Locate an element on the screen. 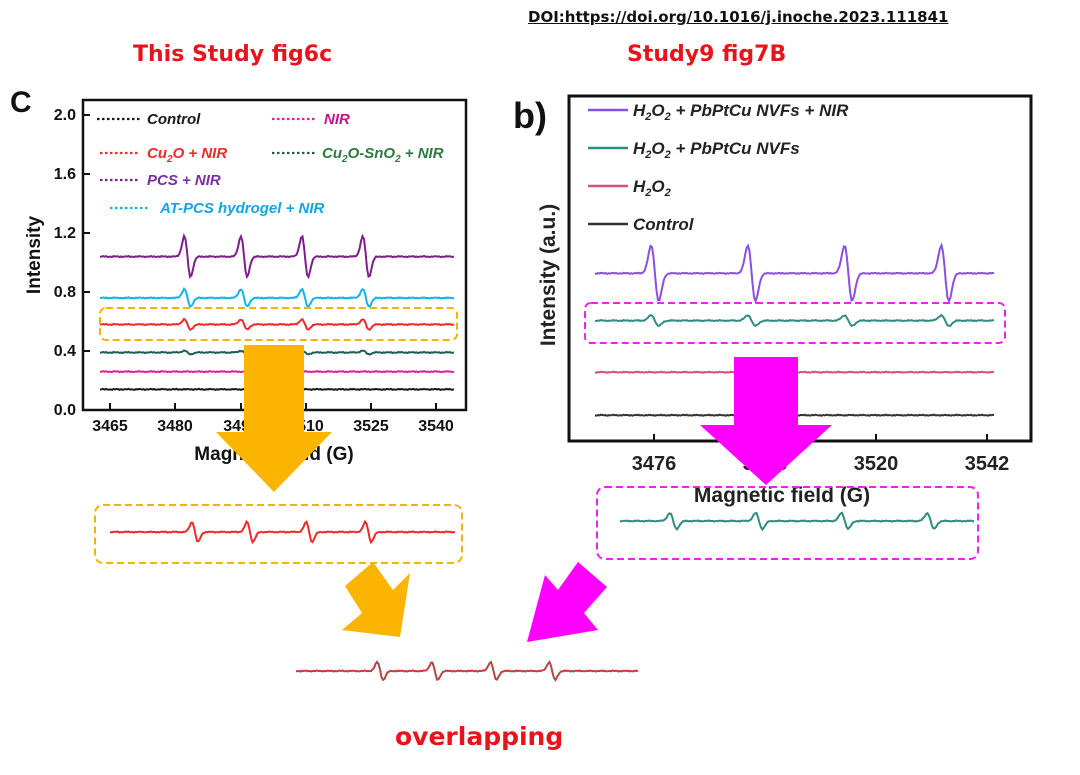  right-xtick-label: 3542 is located at coordinates (987, 464).